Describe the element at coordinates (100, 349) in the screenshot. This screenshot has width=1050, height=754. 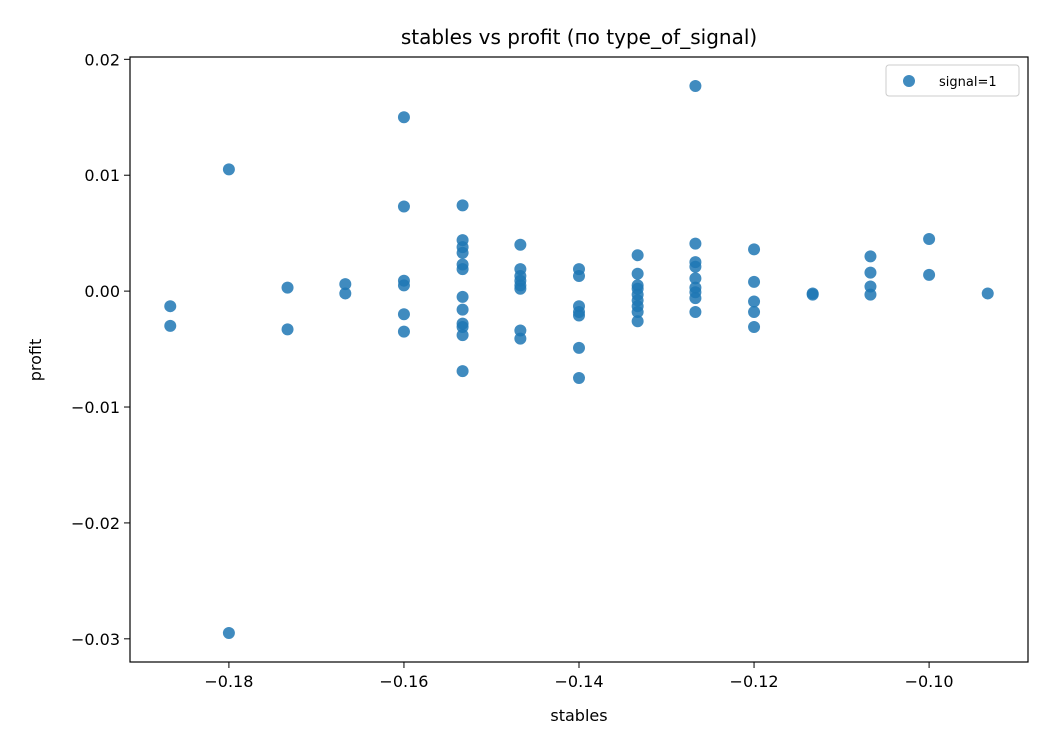
I see `y-axis: 0.02 0.01 0.00 −0.01 −0.02 −0.03` at that location.